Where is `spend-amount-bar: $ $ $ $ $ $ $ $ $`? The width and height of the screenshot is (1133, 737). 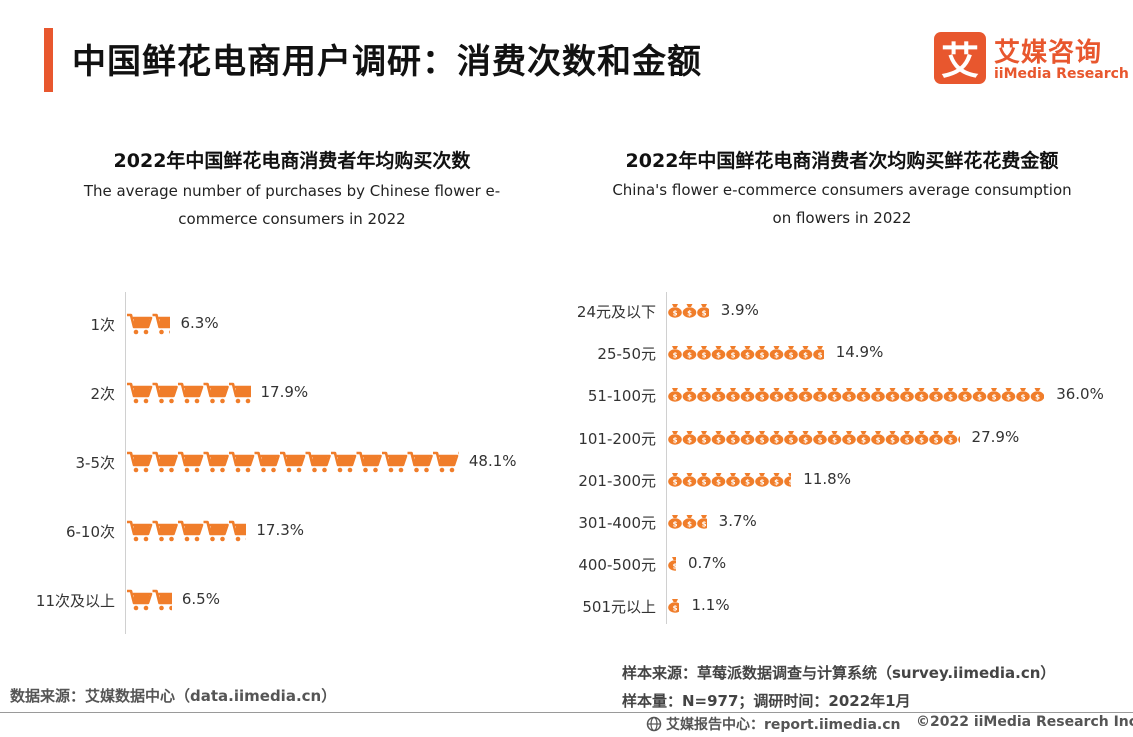
spend-amount-bar: $ $ $ $ $ $ $ $ $ is located at coordinates (730, 480).